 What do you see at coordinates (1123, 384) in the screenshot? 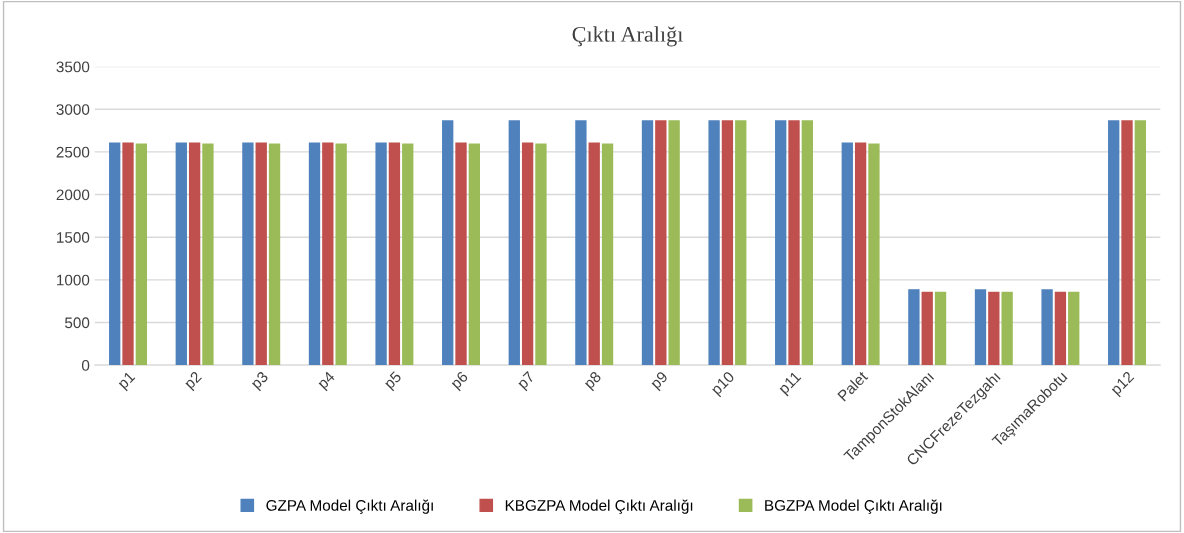
I see `x-tick-label: p12` at bounding box center [1123, 384].